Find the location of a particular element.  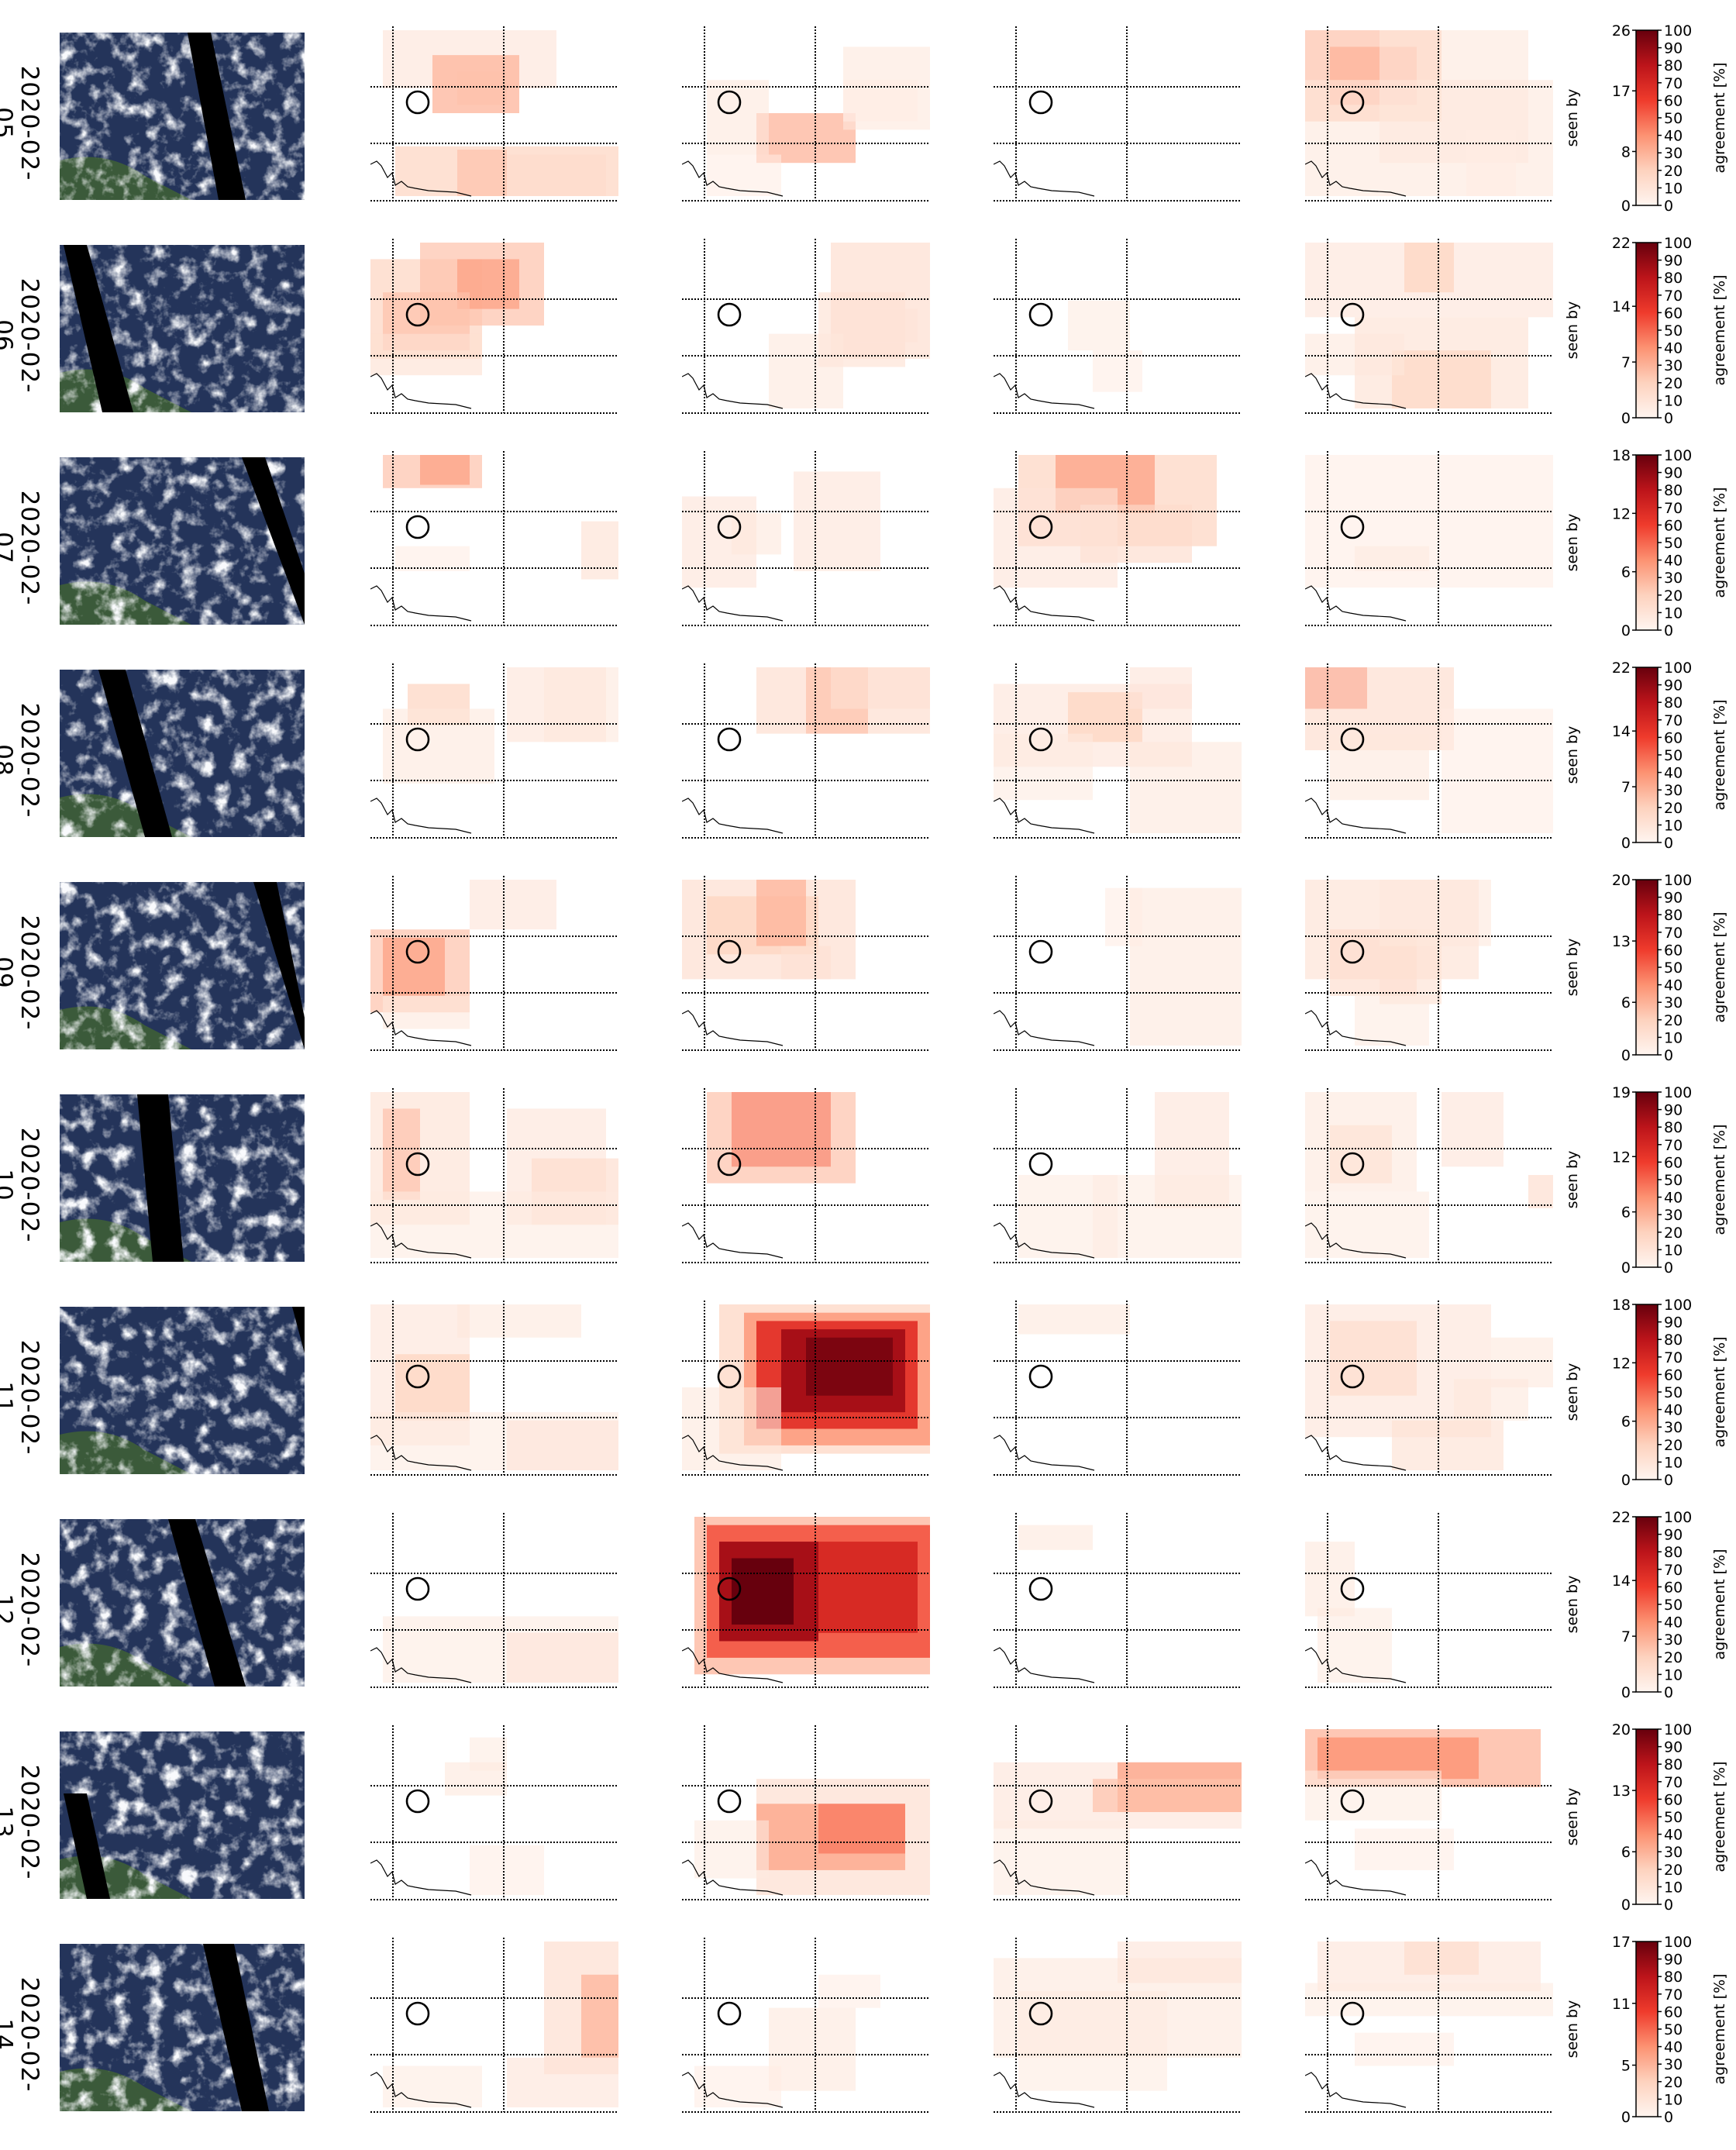

seen-by-tick-label: 7 is located at coordinates (1626, 1636).